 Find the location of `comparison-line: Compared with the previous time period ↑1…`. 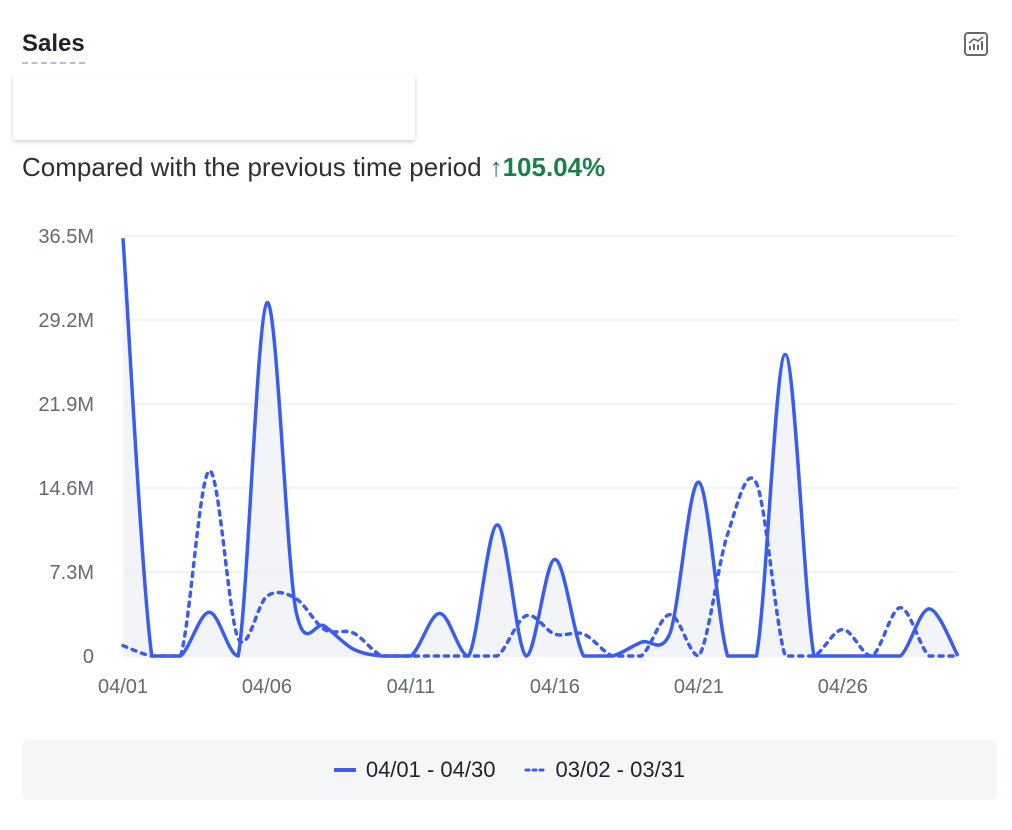

comparison-line: Compared with the previous time period ↑1… is located at coordinates (313, 167).